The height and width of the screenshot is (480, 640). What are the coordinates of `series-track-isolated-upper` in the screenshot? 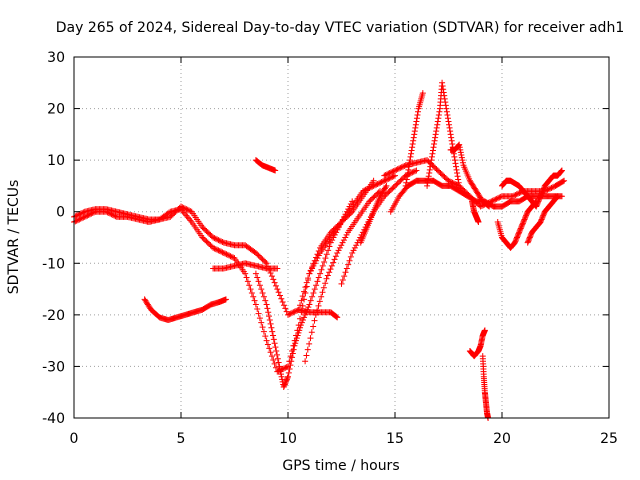 It's located at (265, 165).